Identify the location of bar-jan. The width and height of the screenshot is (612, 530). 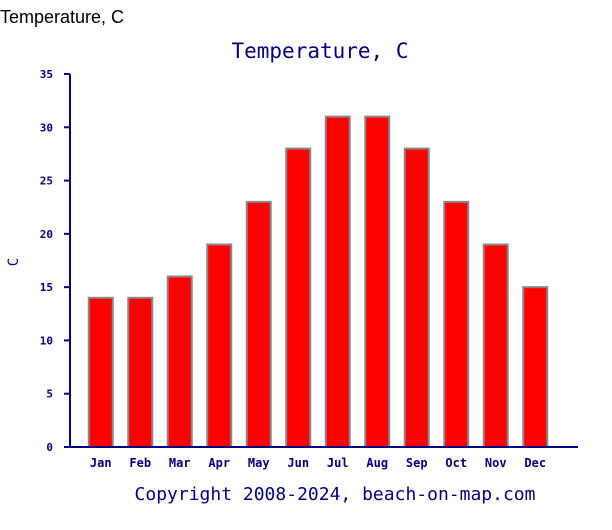
(100, 372).